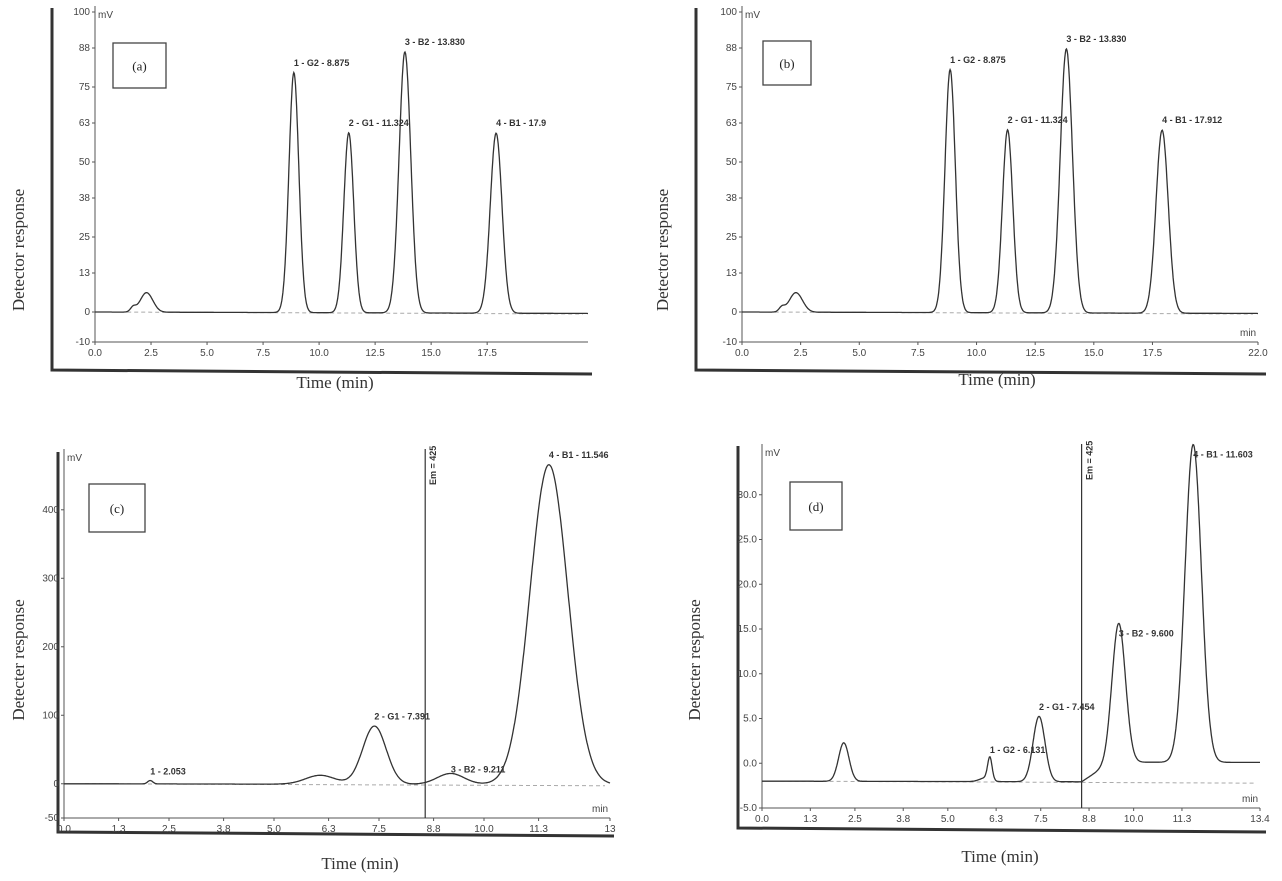 The image size is (1282, 881). What do you see at coordinates (1146, 633) in the screenshot?
I see `peak-label: 3 - B2 - 9.600` at bounding box center [1146, 633].